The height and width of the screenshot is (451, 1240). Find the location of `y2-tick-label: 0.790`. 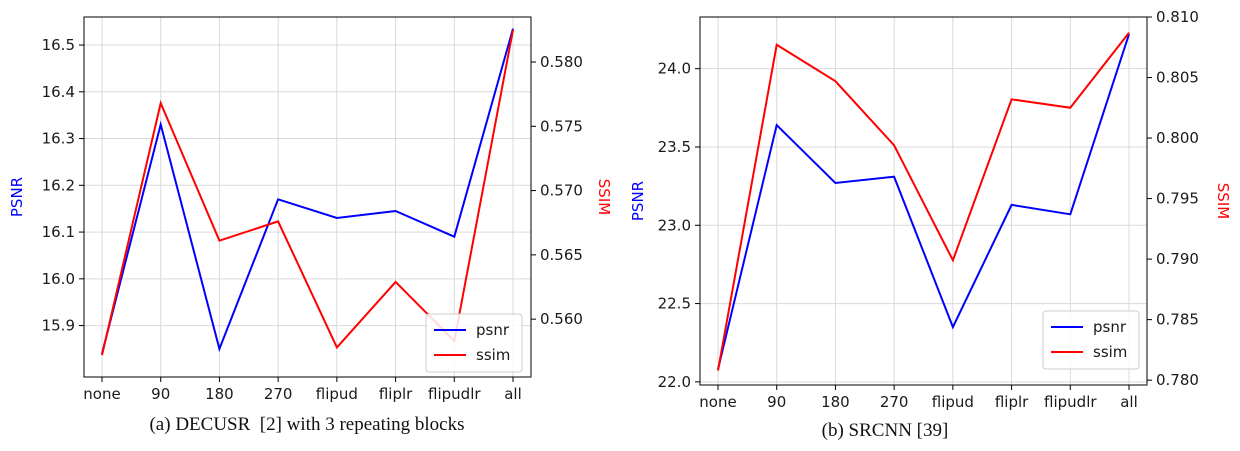

y2-tick-label: 0.790 is located at coordinates (1177, 259).